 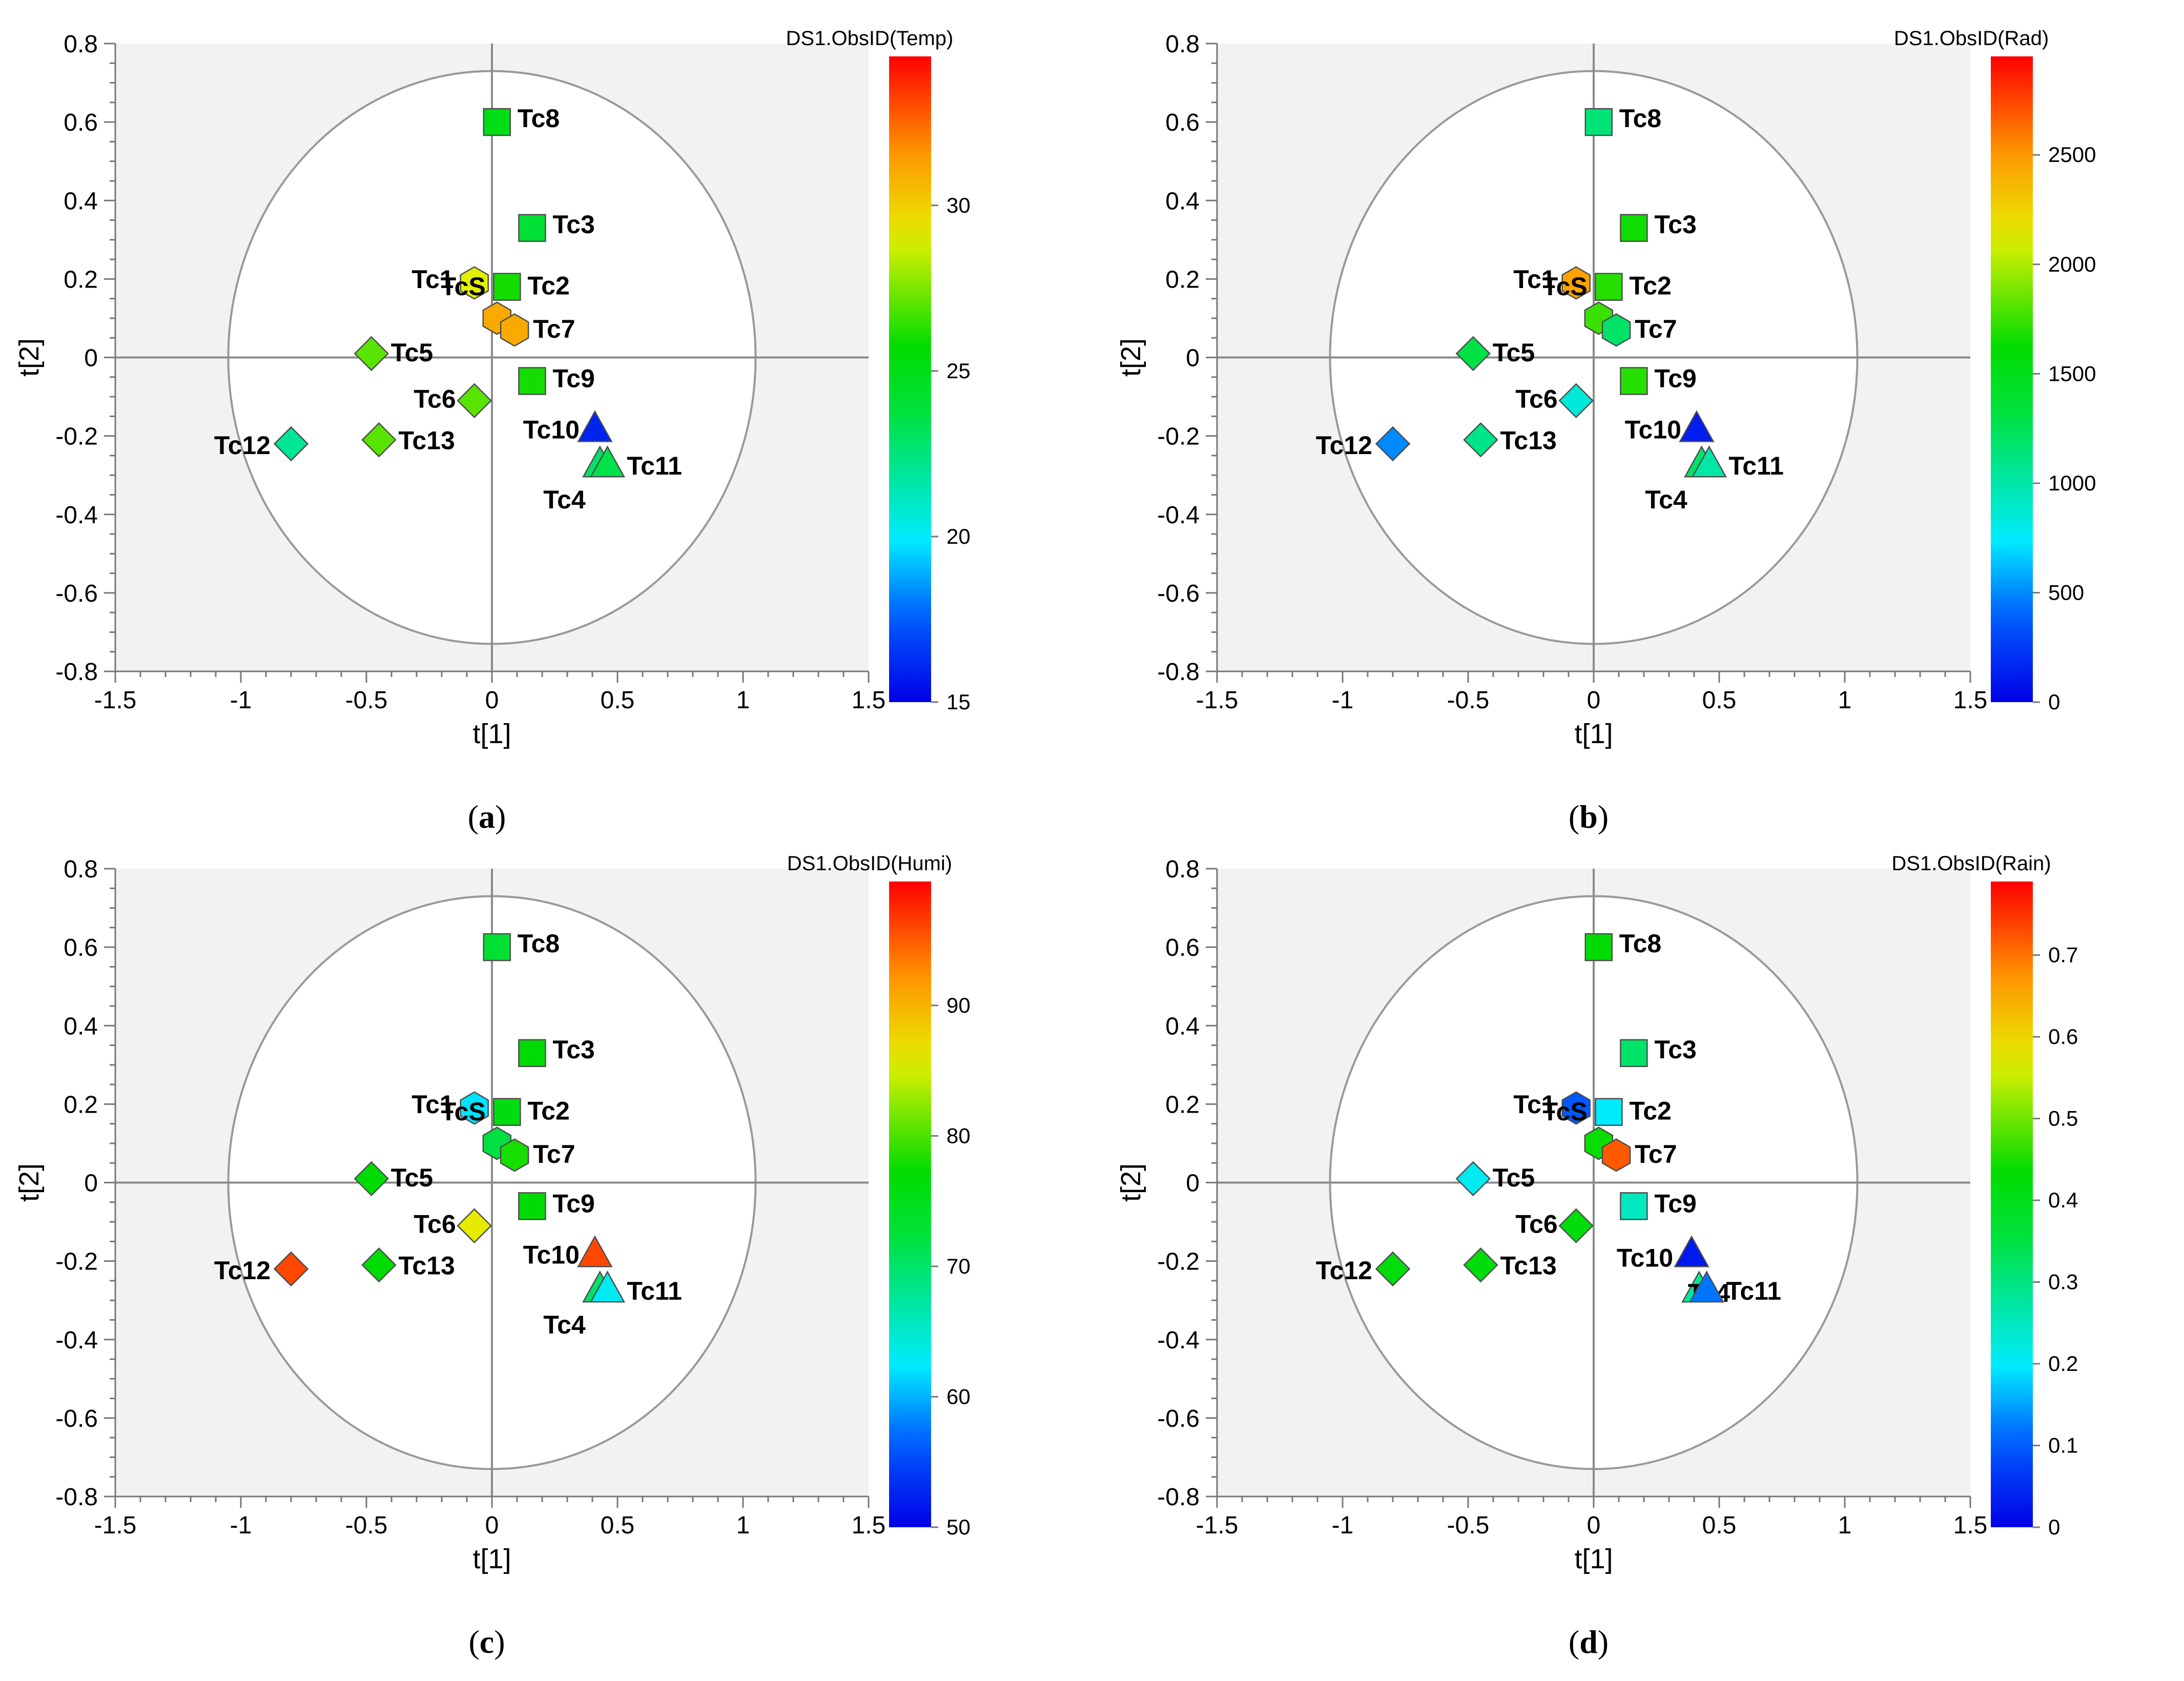 What do you see at coordinates (2054, 702) in the screenshot?
I see `colorbar-tick-label: 0` at bounding box center [2054, 702].